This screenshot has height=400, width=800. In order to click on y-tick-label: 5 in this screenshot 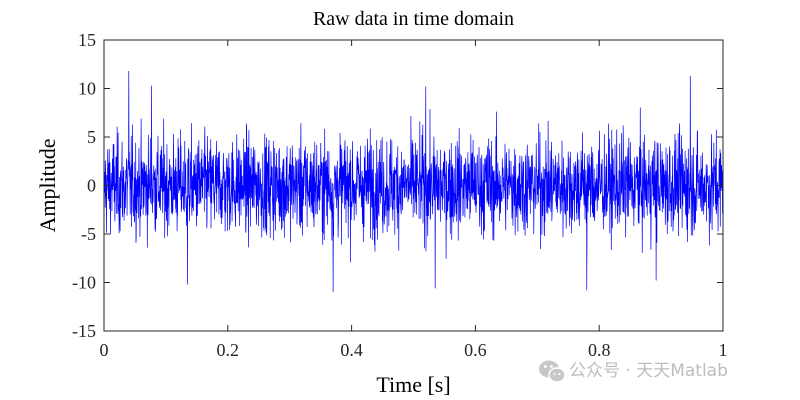, I will do `click(91, 137)`.